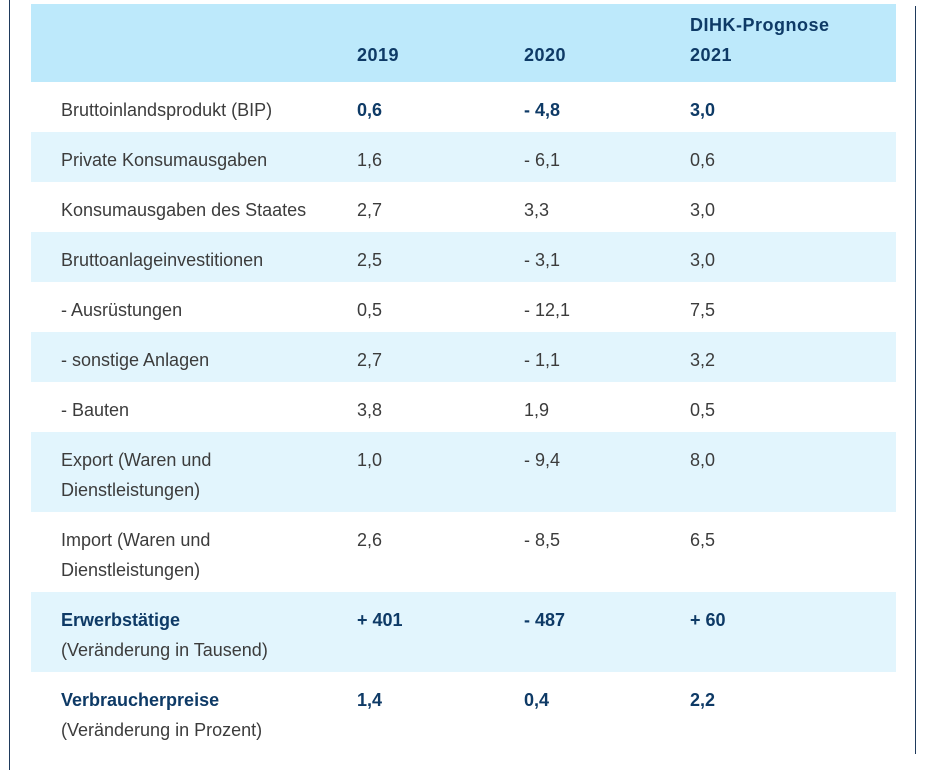  I want to click on table-header: 2019 2020 DIHK-Prognose 2021, so click(463, 43).